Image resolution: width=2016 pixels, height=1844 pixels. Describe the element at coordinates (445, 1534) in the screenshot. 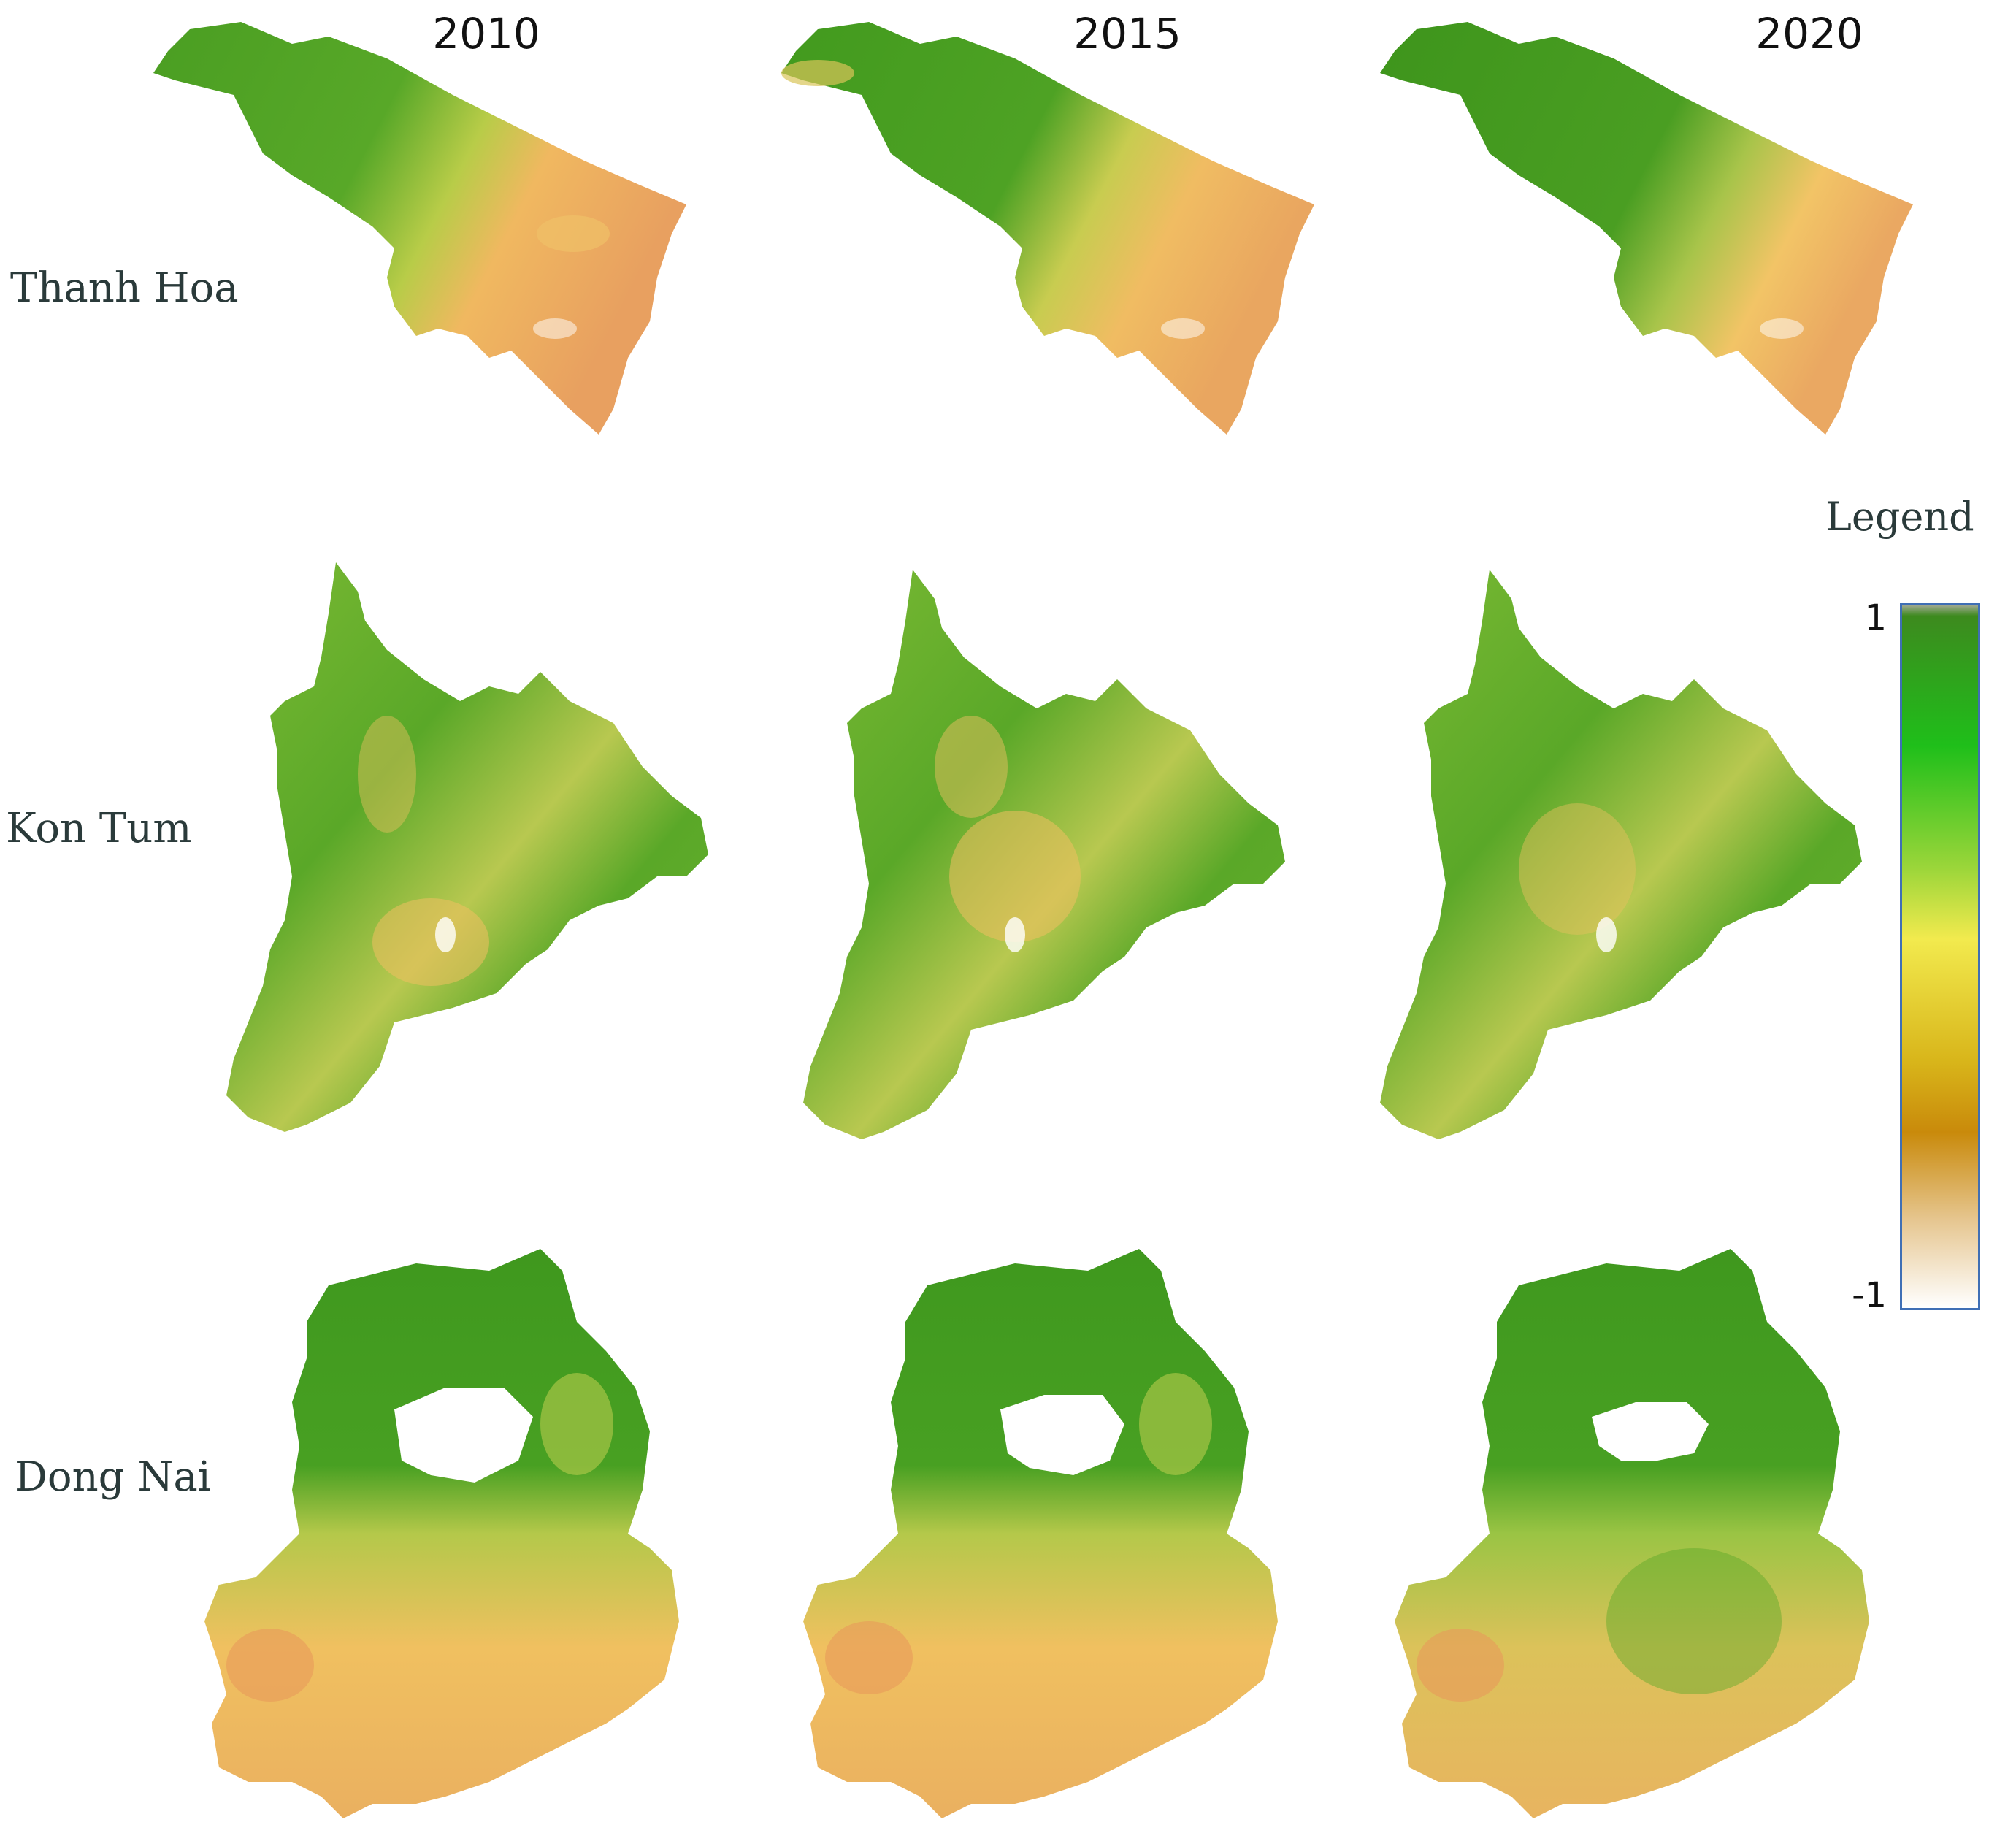

I see `map-dong-nai-2010` at that location.